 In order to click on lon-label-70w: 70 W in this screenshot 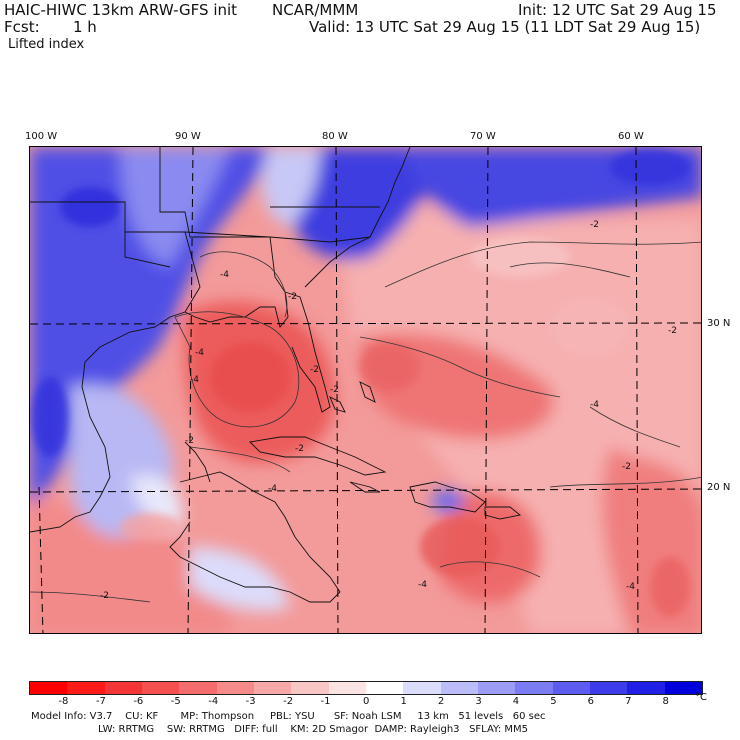, I will do `click(483, 136)`.